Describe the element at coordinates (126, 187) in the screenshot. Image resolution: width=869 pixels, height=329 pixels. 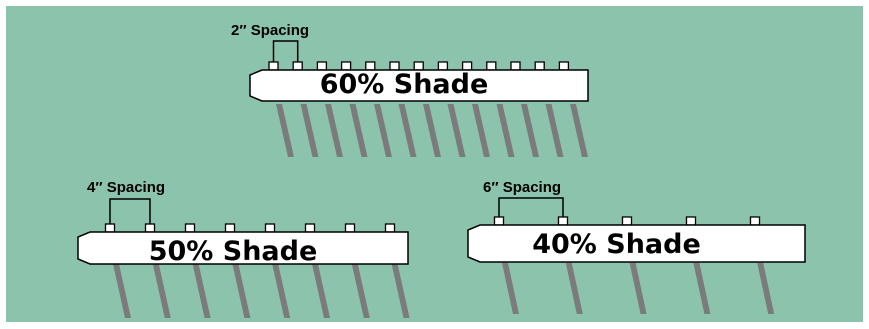
I see `spacing-label: 4″ Spacing` at that location.